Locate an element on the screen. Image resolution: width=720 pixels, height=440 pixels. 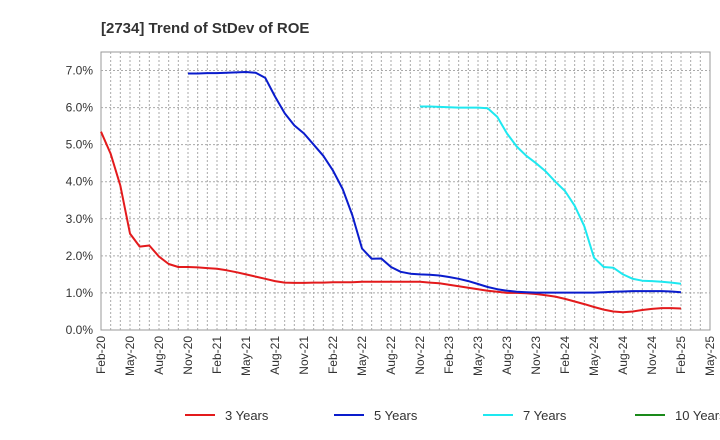
x-tick-label: Nov-24 is located at coordinates (652, 355).